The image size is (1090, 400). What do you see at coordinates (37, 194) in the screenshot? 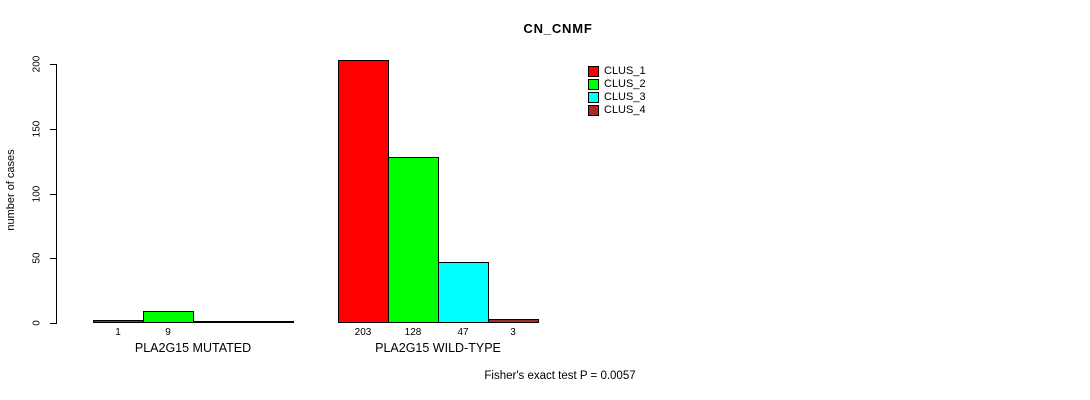
I see `y-axis-tick-label: 100` at bounding box center [37, 194].